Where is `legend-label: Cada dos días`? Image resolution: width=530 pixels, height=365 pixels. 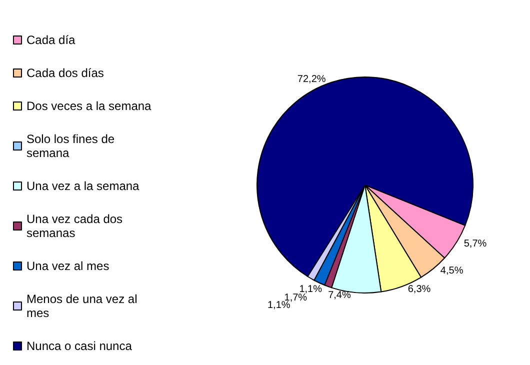
legend-label: Cada dos días is located at coordinates (65, 73).